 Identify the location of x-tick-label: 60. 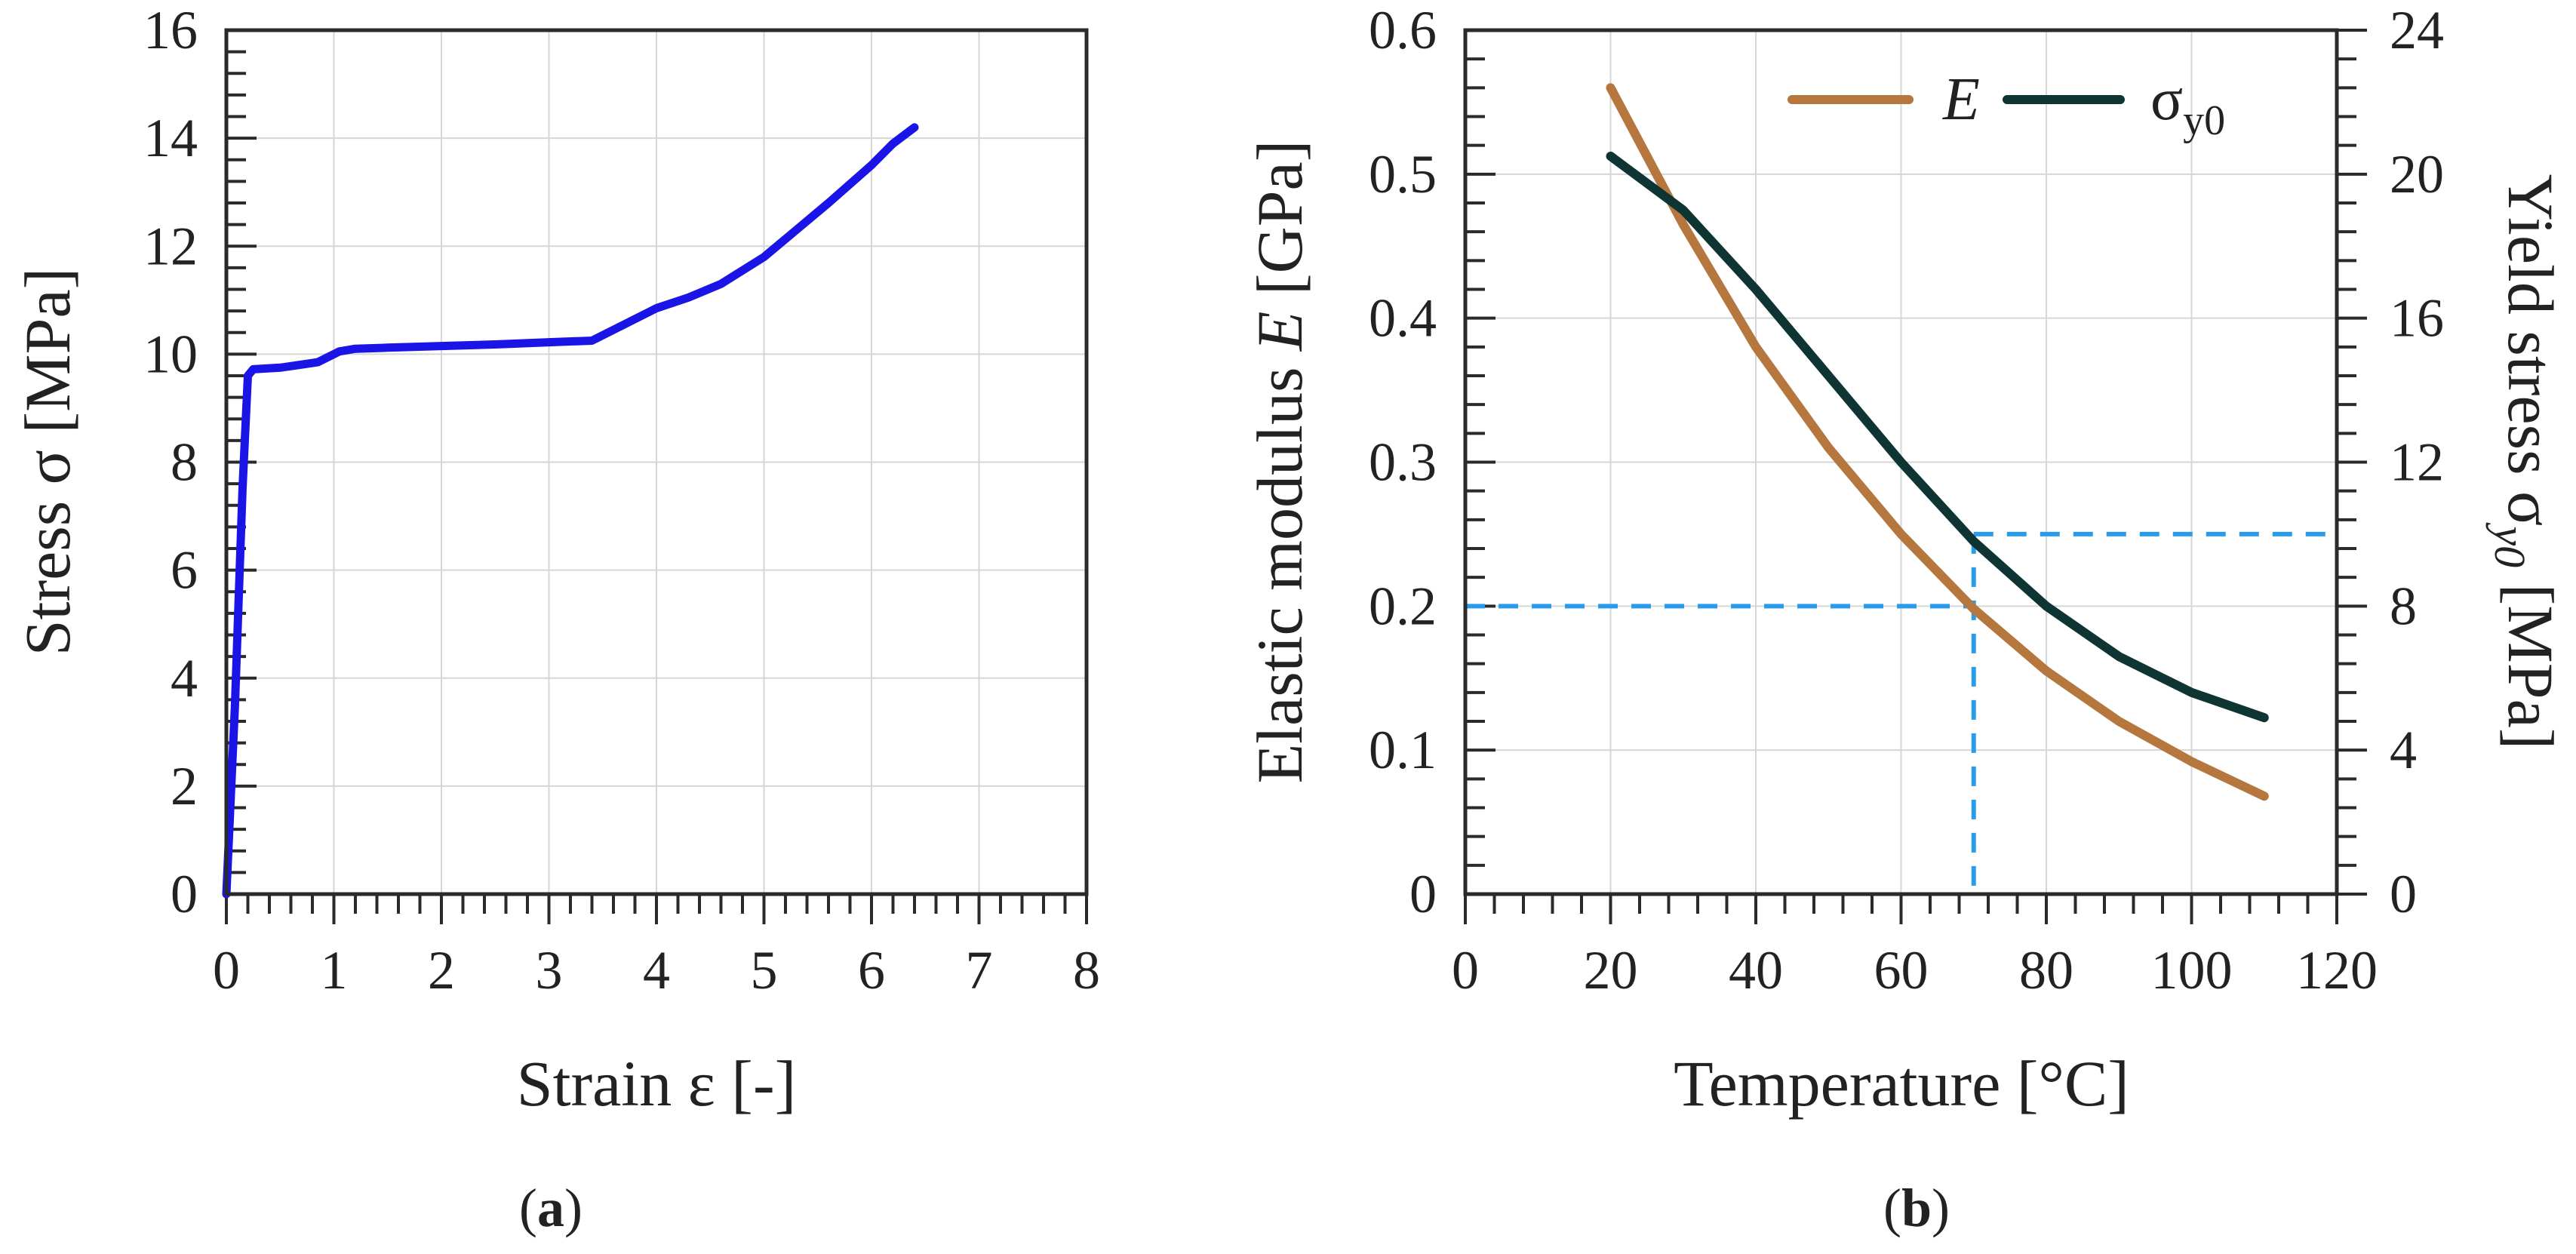
(1901, 970).